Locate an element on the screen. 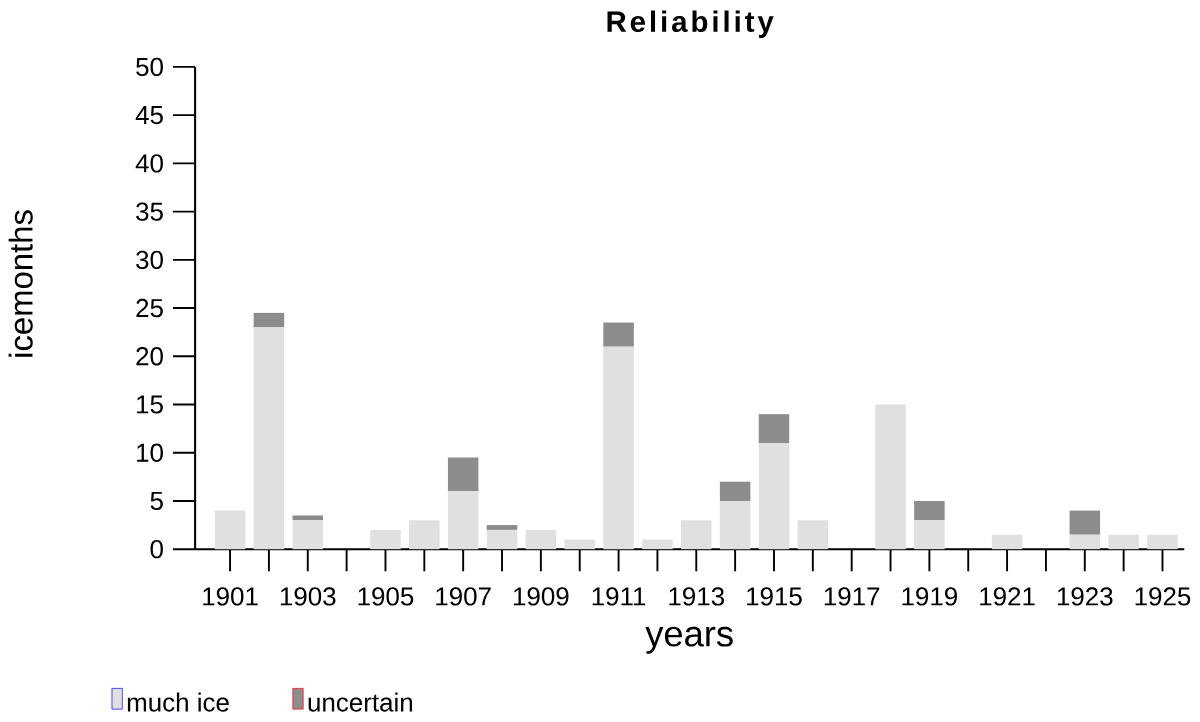 The height and width of the screenshot is (722, 1200). y-tick-label: 5 is located at coordinates (156, 500).